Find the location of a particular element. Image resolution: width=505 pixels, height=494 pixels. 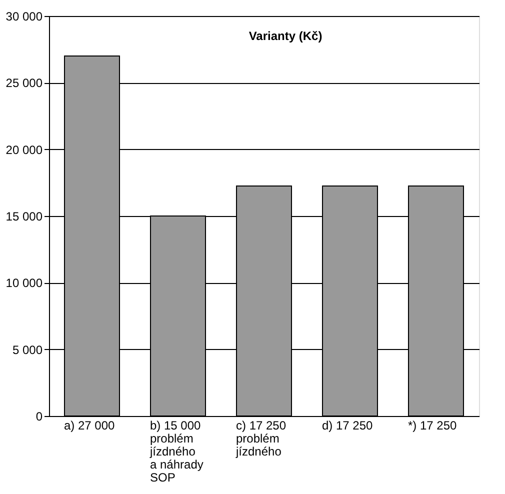

x-tick-label: *) 17 250 is located at coordinates (433, 425).